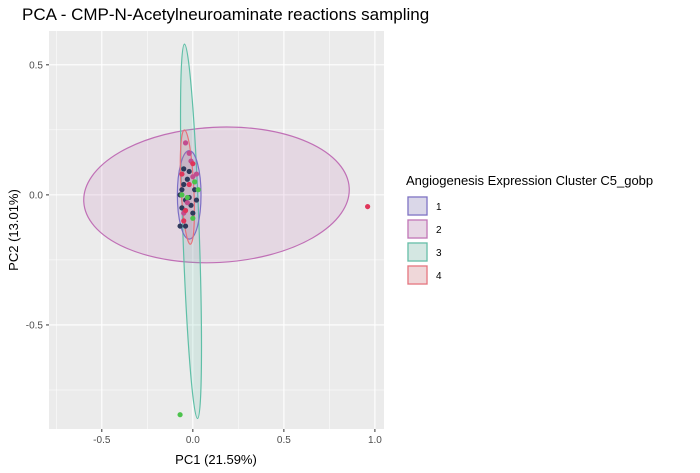 Image resolution: width=700 pixels, height=473 pixels. What do you see at coordinates (439, 230) in the screenshot?
I see `legend-label-2: 2` at bounding box center [439, 230].